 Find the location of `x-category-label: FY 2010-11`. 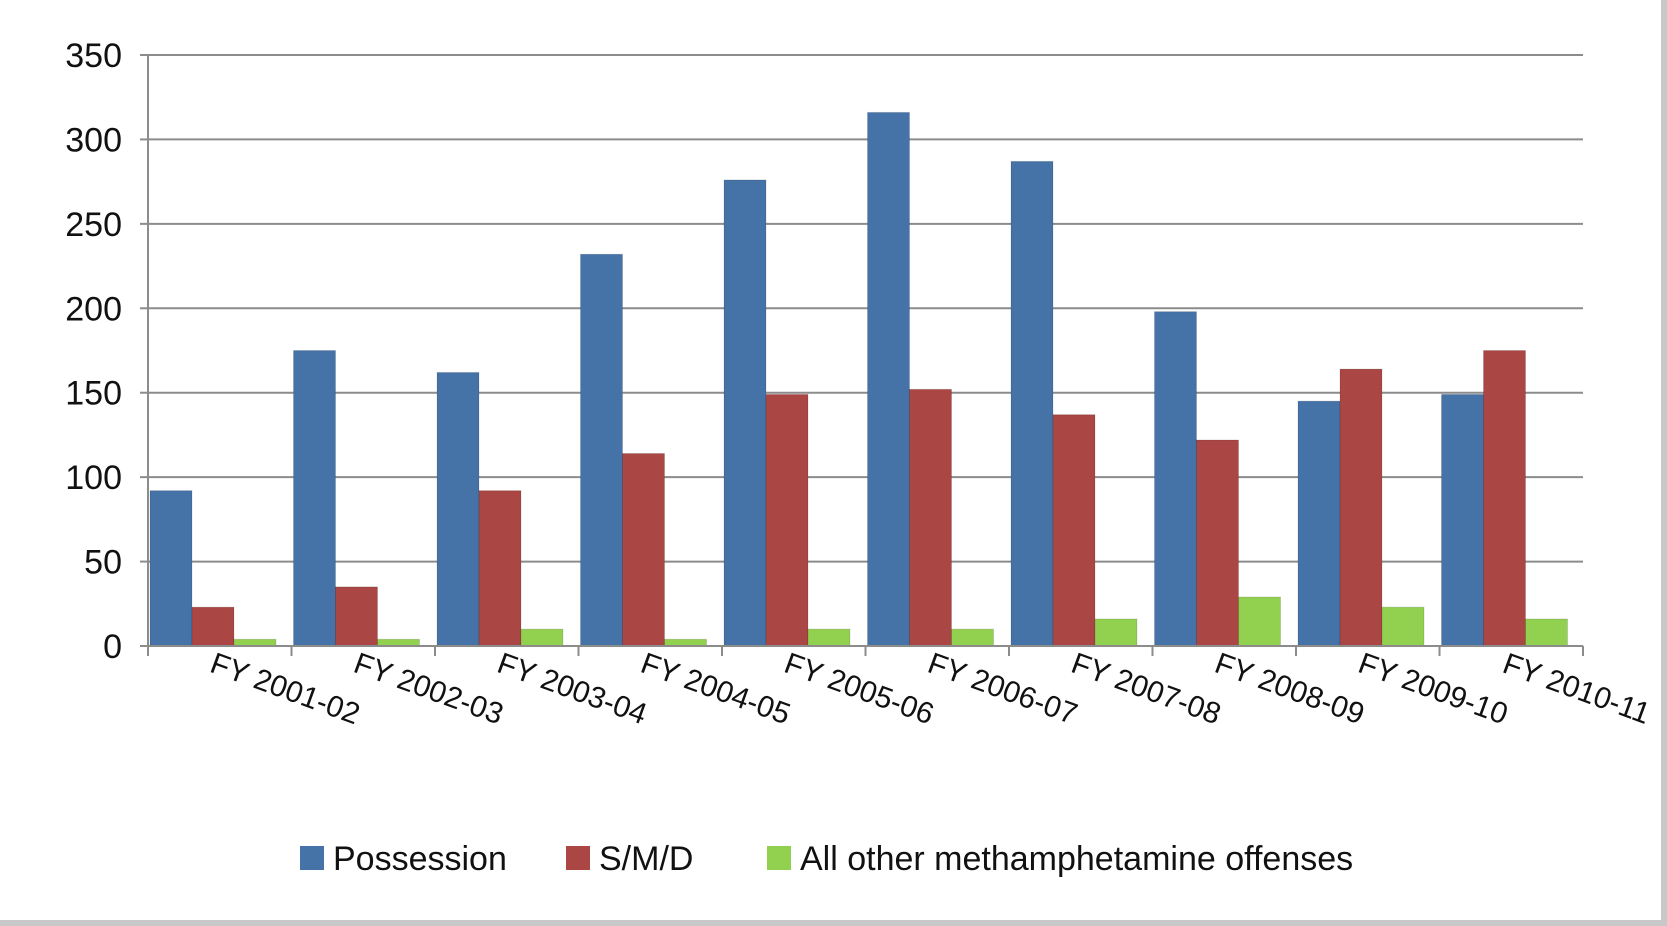

x-category-label: FY 2010-11 is located at coordinates (1576, 689).